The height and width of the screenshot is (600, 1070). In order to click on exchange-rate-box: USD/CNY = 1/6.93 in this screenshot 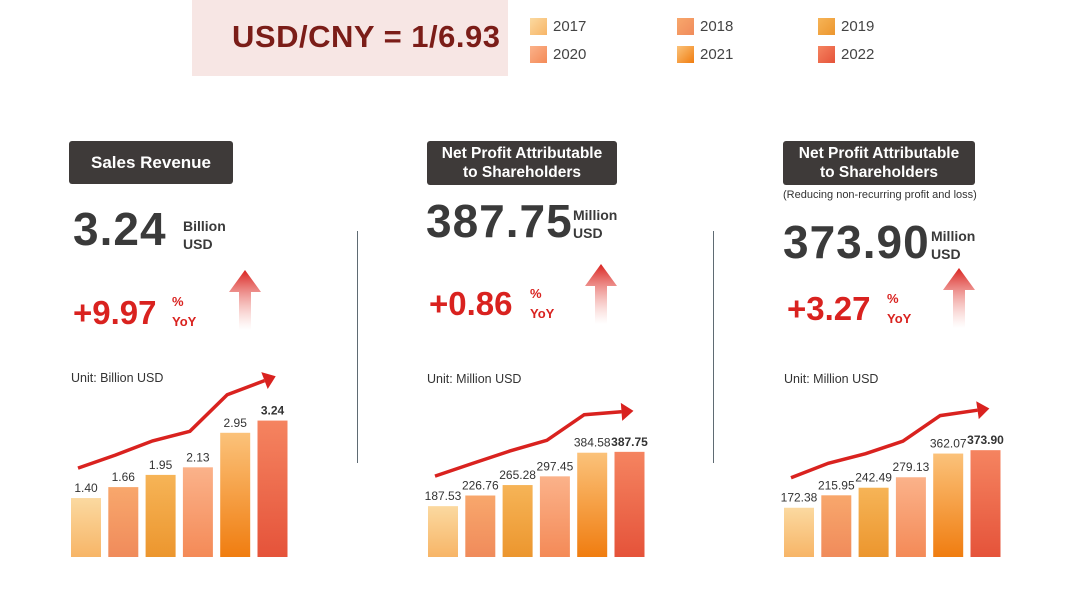, I will do `click(350, 38)`.